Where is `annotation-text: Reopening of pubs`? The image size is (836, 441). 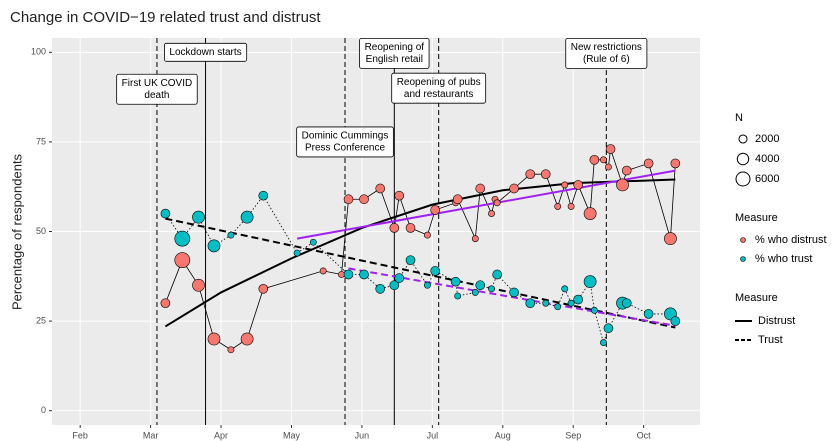
annotation-text: Reopening of pubs is located at coordinates (439, 82).